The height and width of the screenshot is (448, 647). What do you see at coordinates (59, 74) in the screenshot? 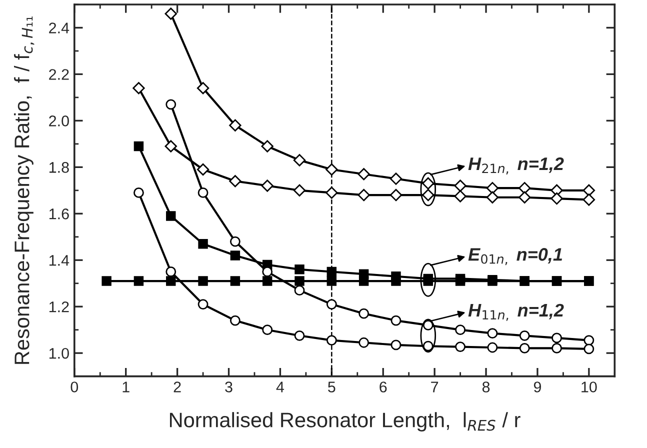
I see `y-tick-label: 2.2` at bounding box center [59, 74].